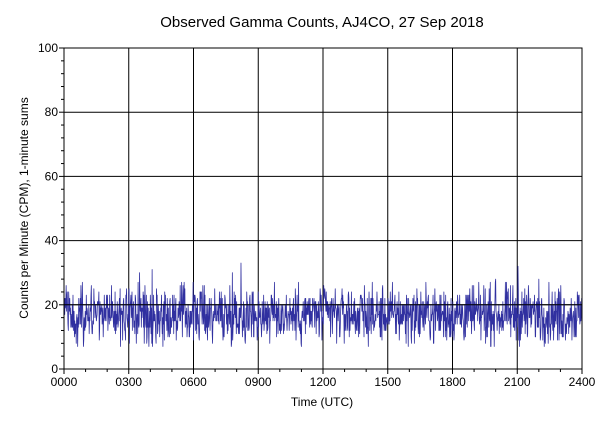  Describe the element at coordinates (52, 241) in the screenshot. I see `y-tick-label: 40` at that location.